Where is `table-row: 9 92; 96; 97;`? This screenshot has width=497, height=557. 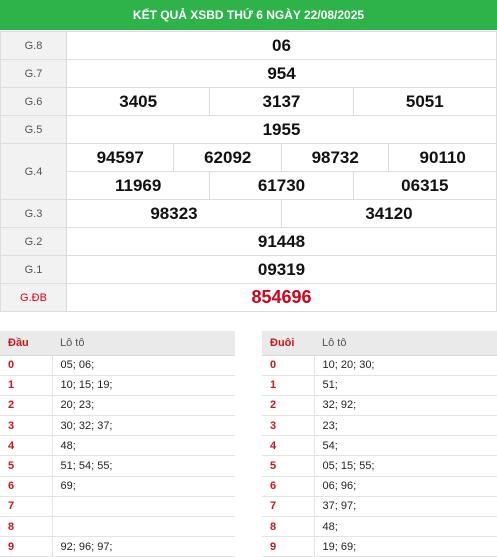
table-row: 9 92; 96; 97; is located at coordinates (117, 546).